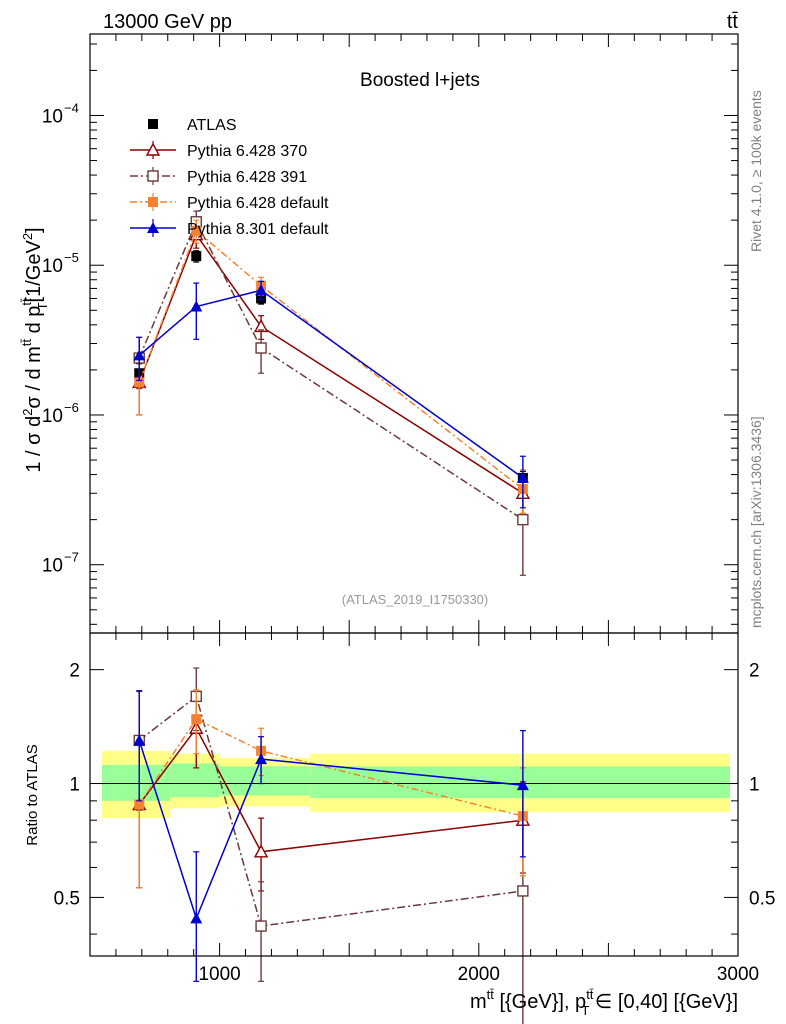 This screenshot has height=1024, width=786. I want to click on legend-item: Pythia 8.301 default, so click(229, 228).